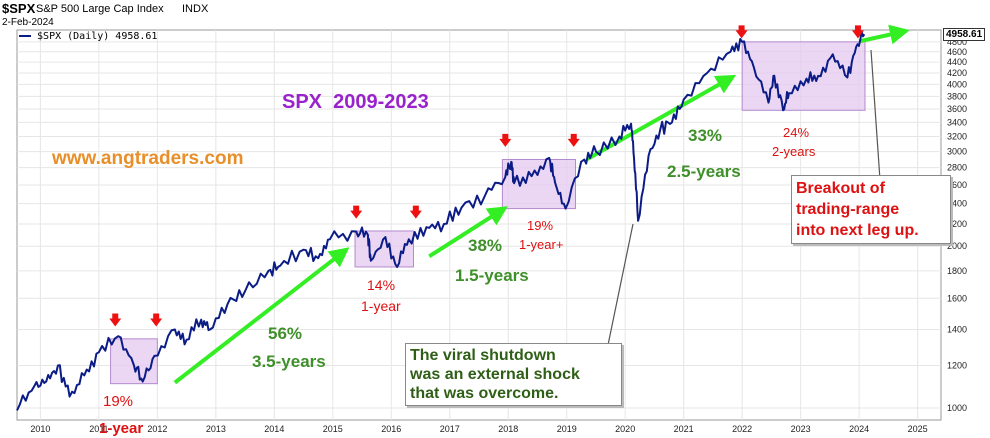  I want to click on x-tick-label: 2011, so click(98, 429).